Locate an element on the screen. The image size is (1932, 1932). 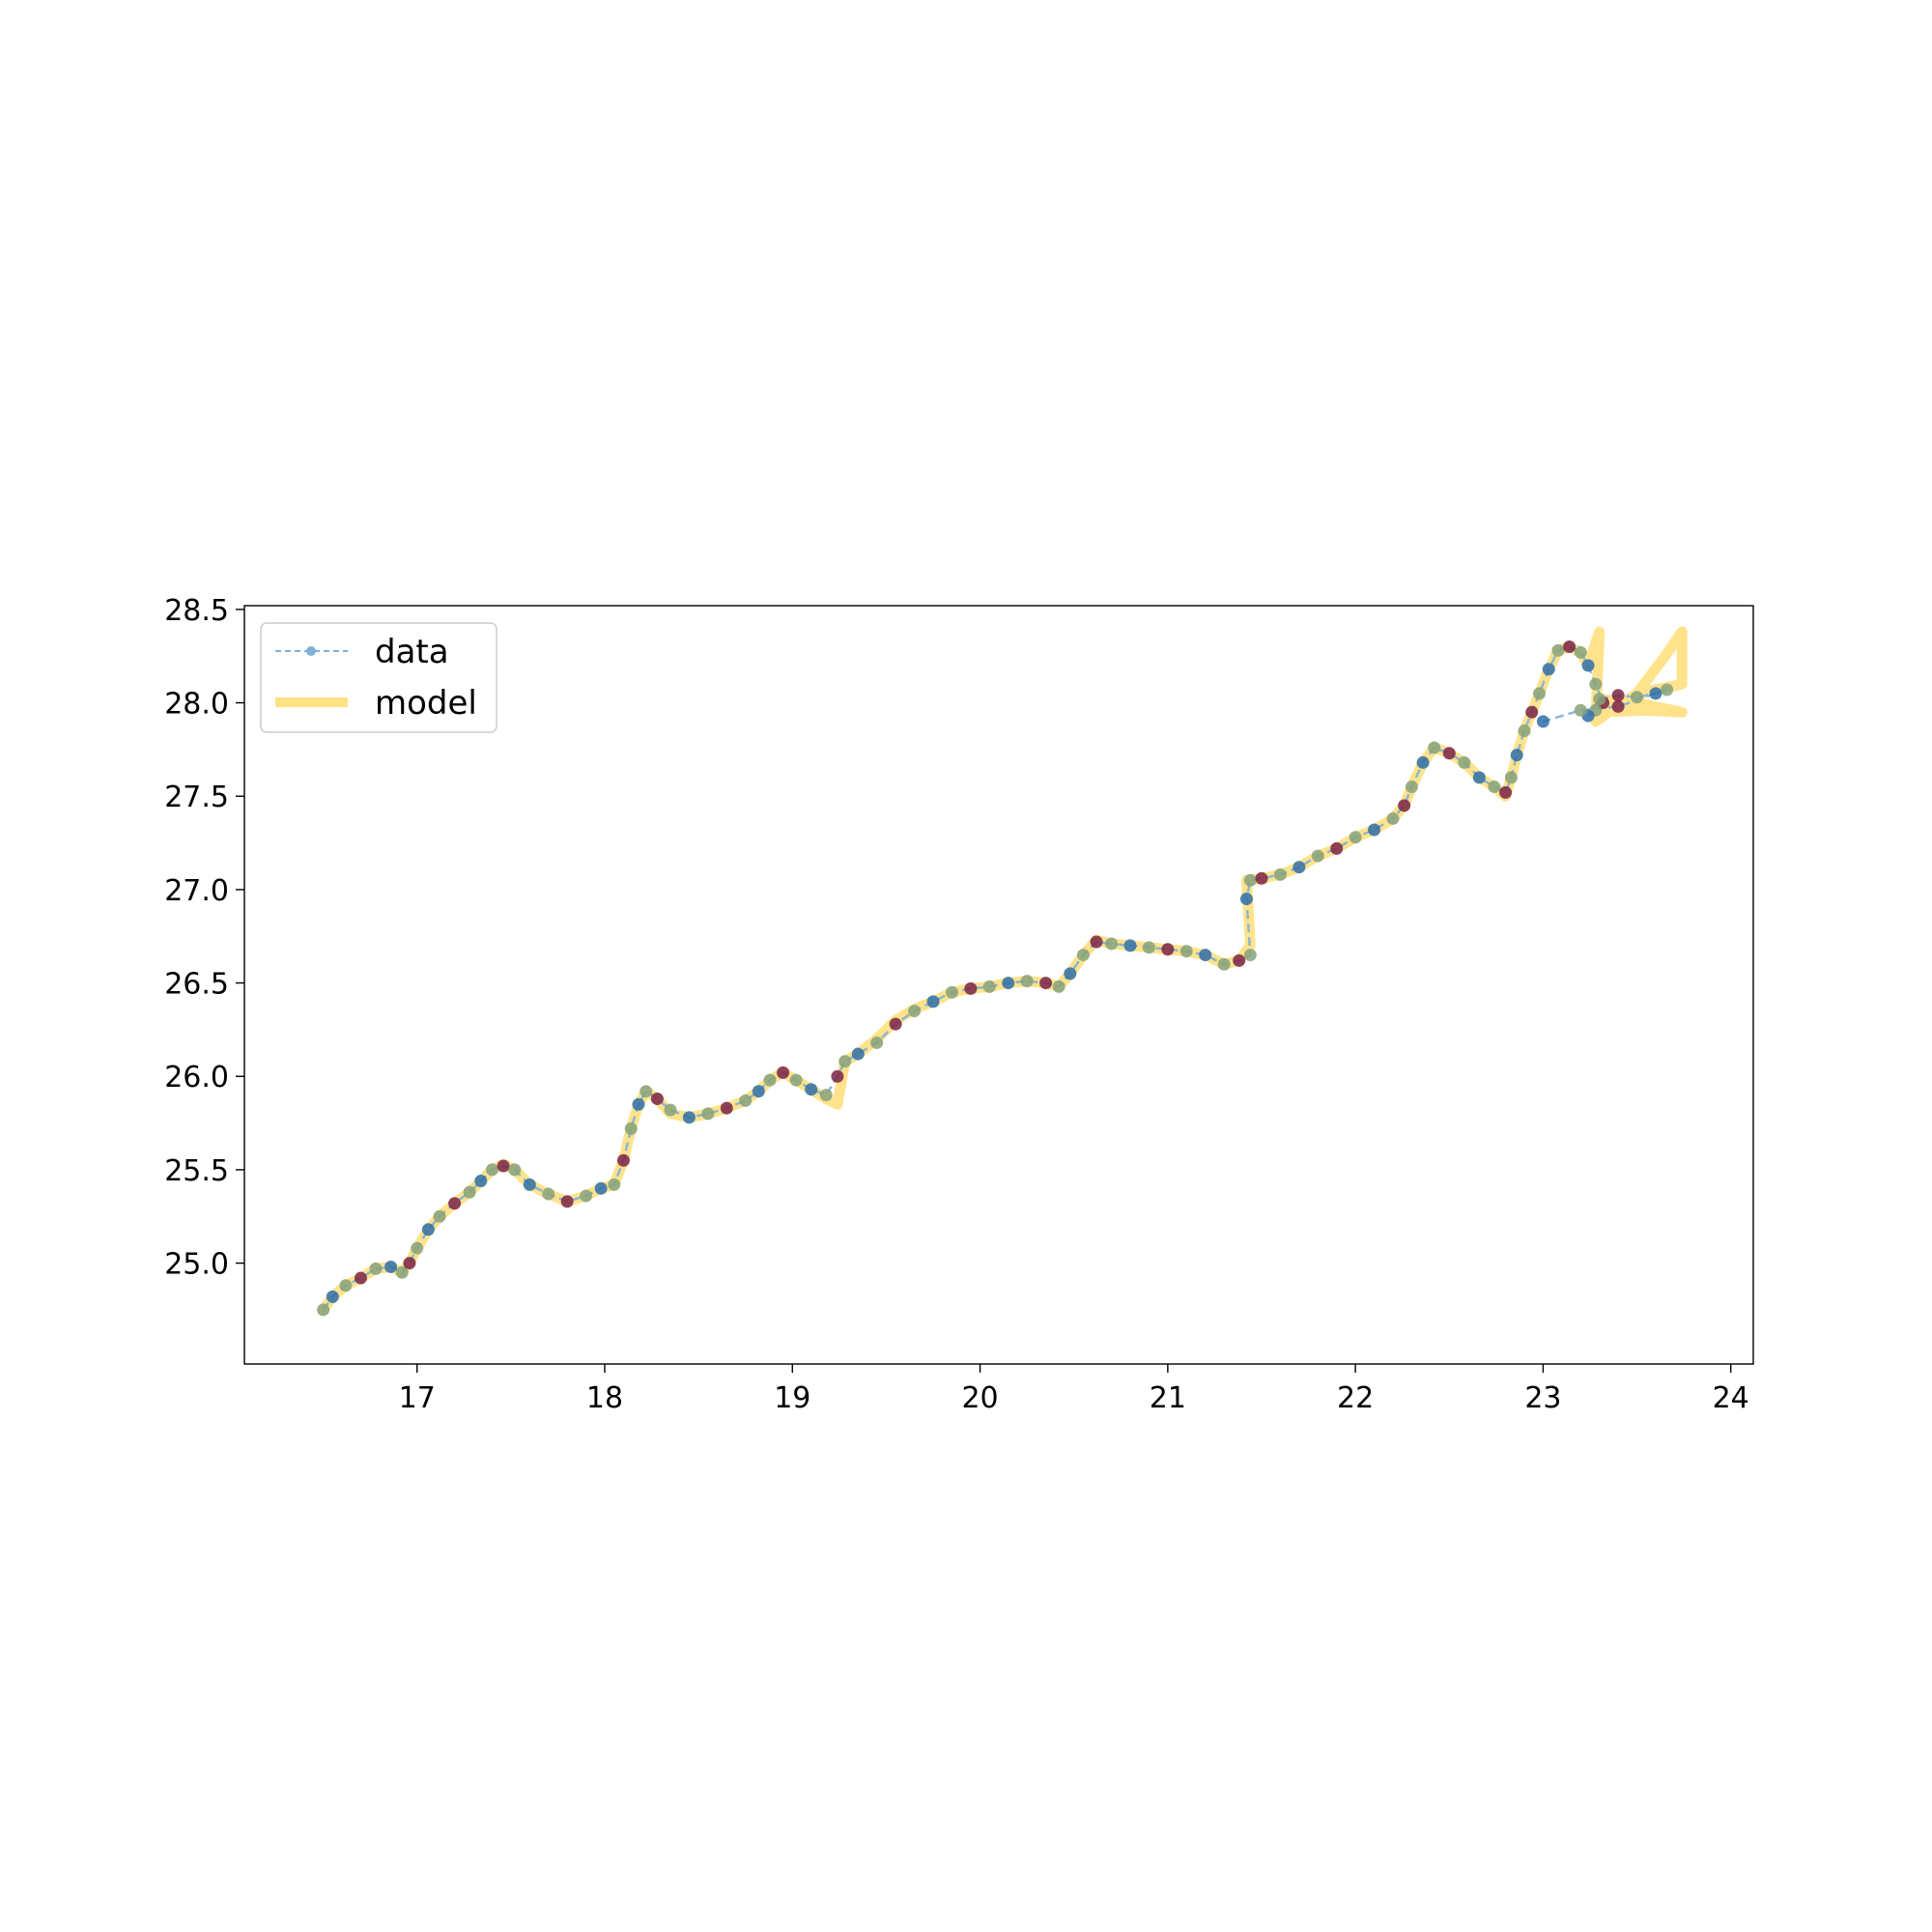
x-tick-label: 24 is located at coordinates (1731, 1398).